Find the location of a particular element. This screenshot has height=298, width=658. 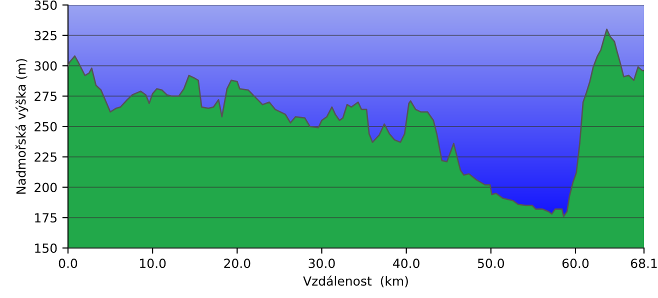

y-tick-label: 325 is located at coordinates (45, 35).